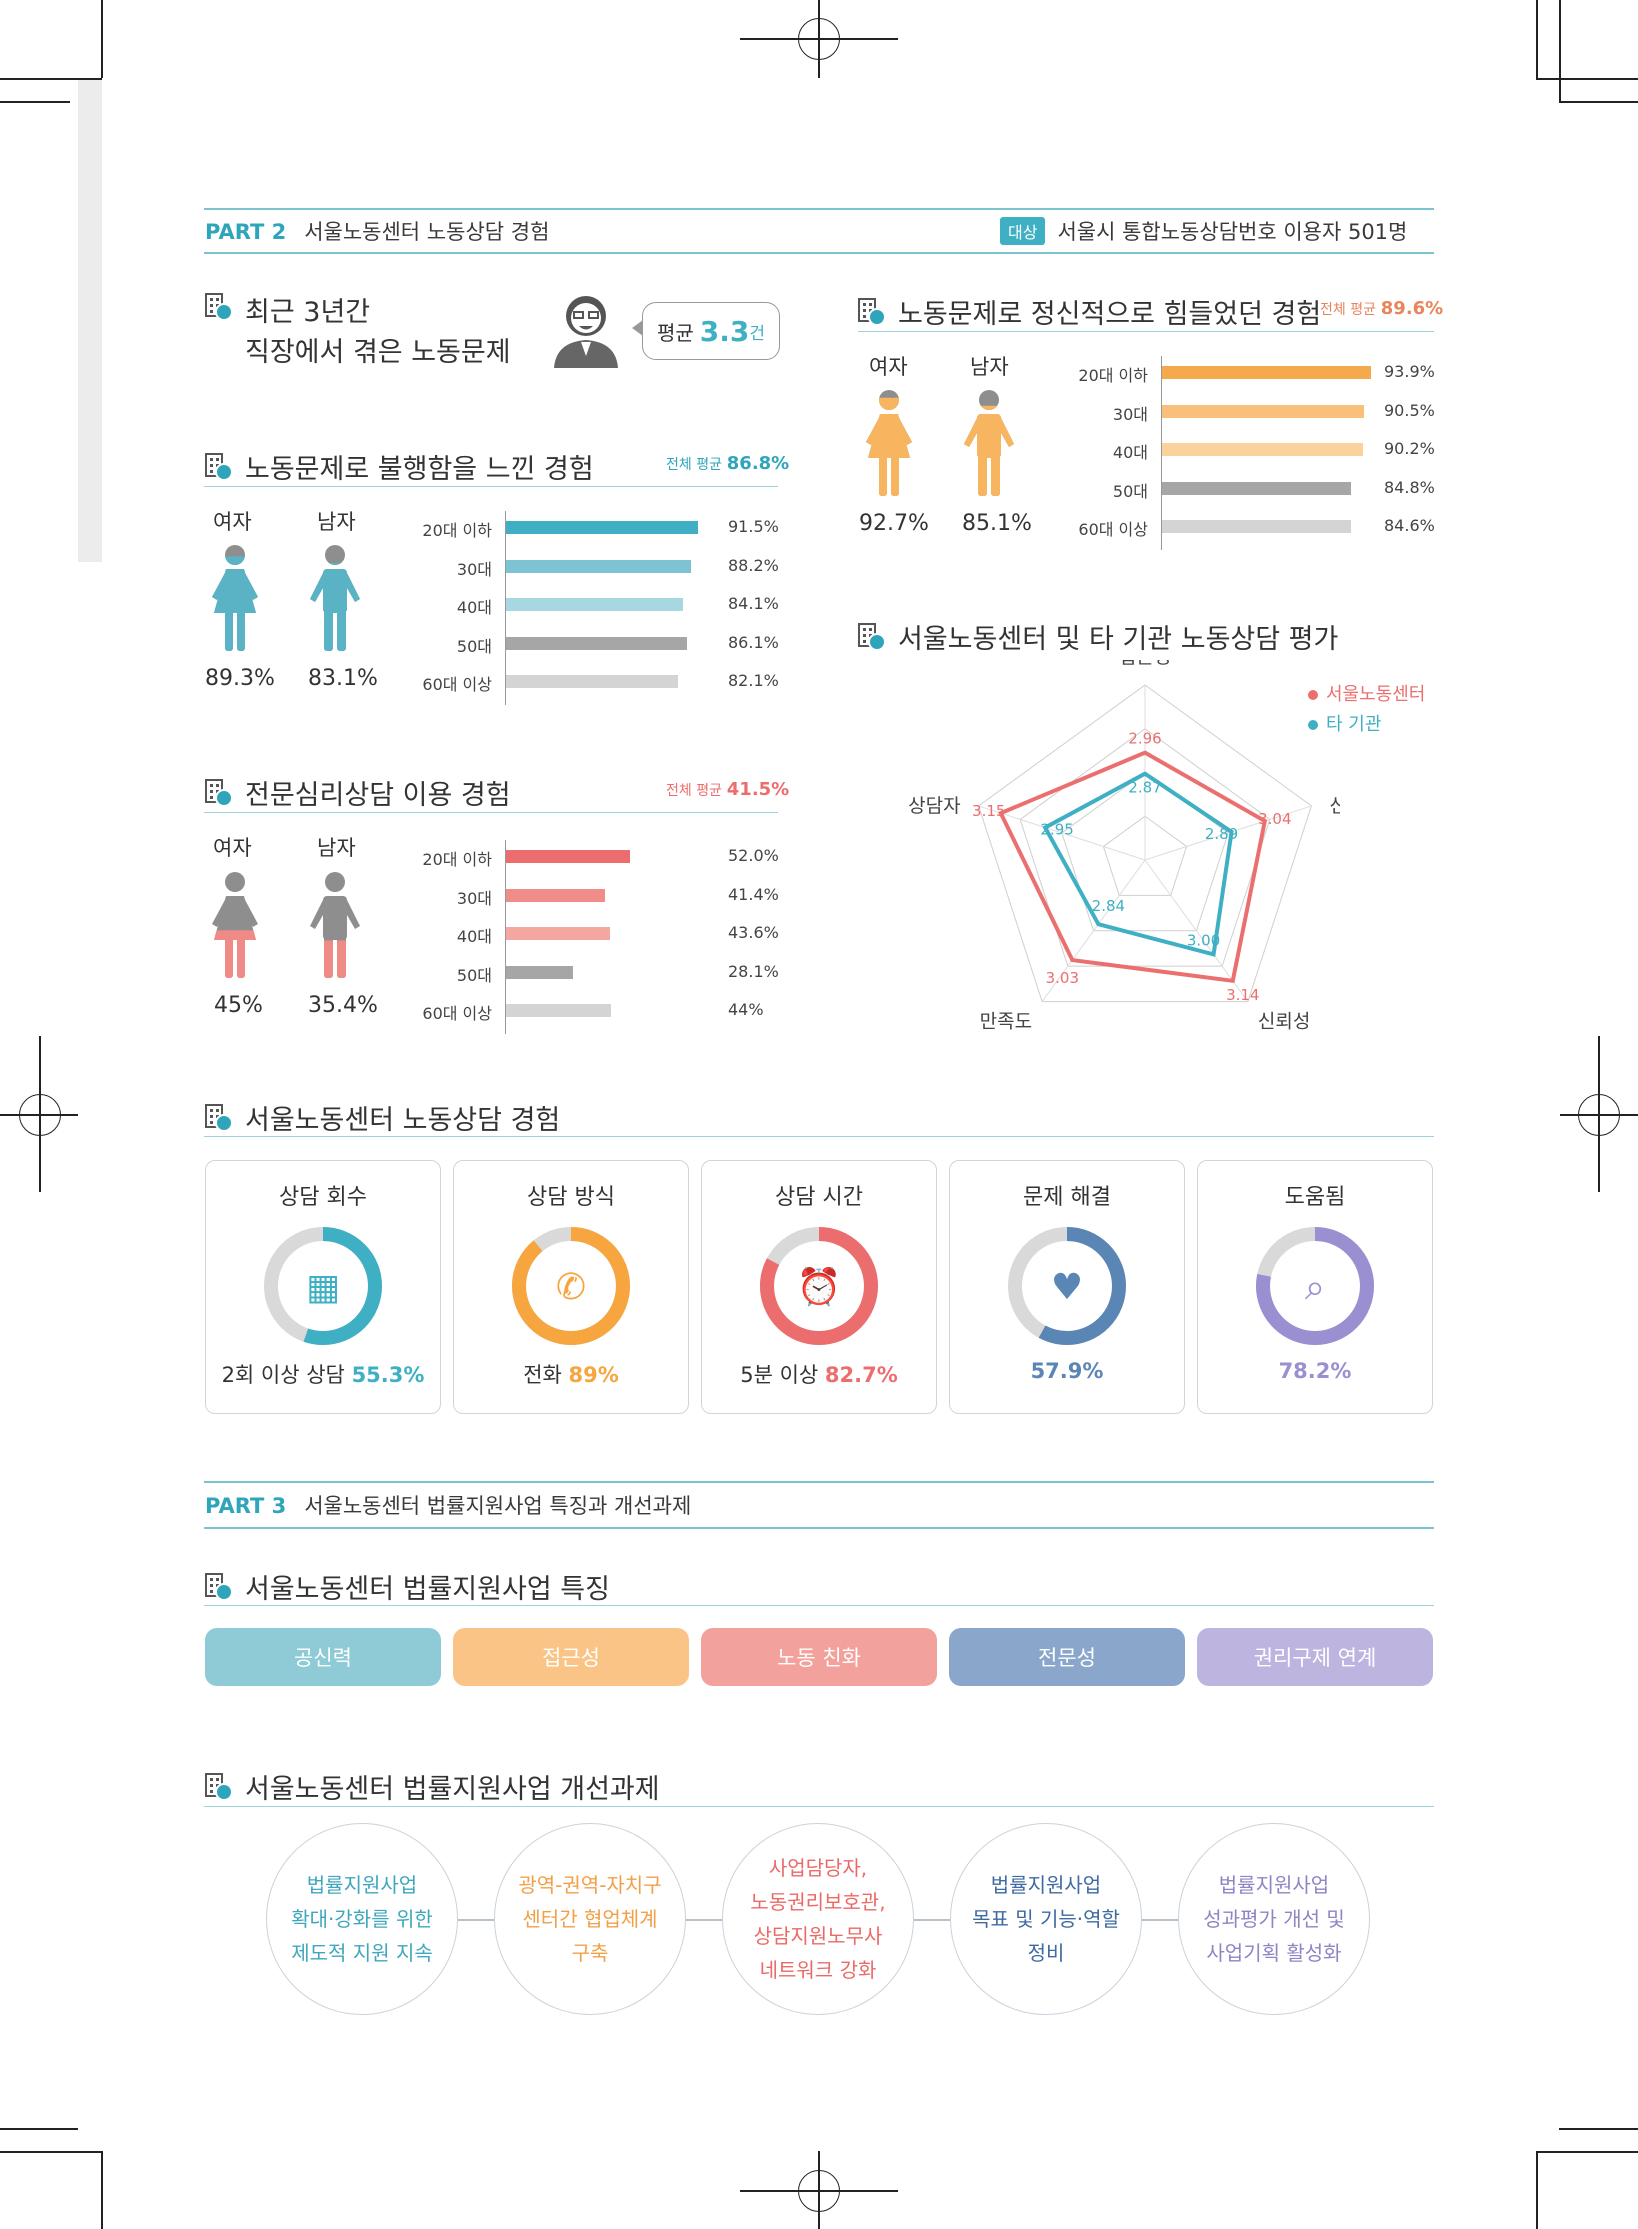 Image resolution: width=1638 pixels, height=2229 pixels. I want to click on feature-pill: 접근성, so click(571, 1657).